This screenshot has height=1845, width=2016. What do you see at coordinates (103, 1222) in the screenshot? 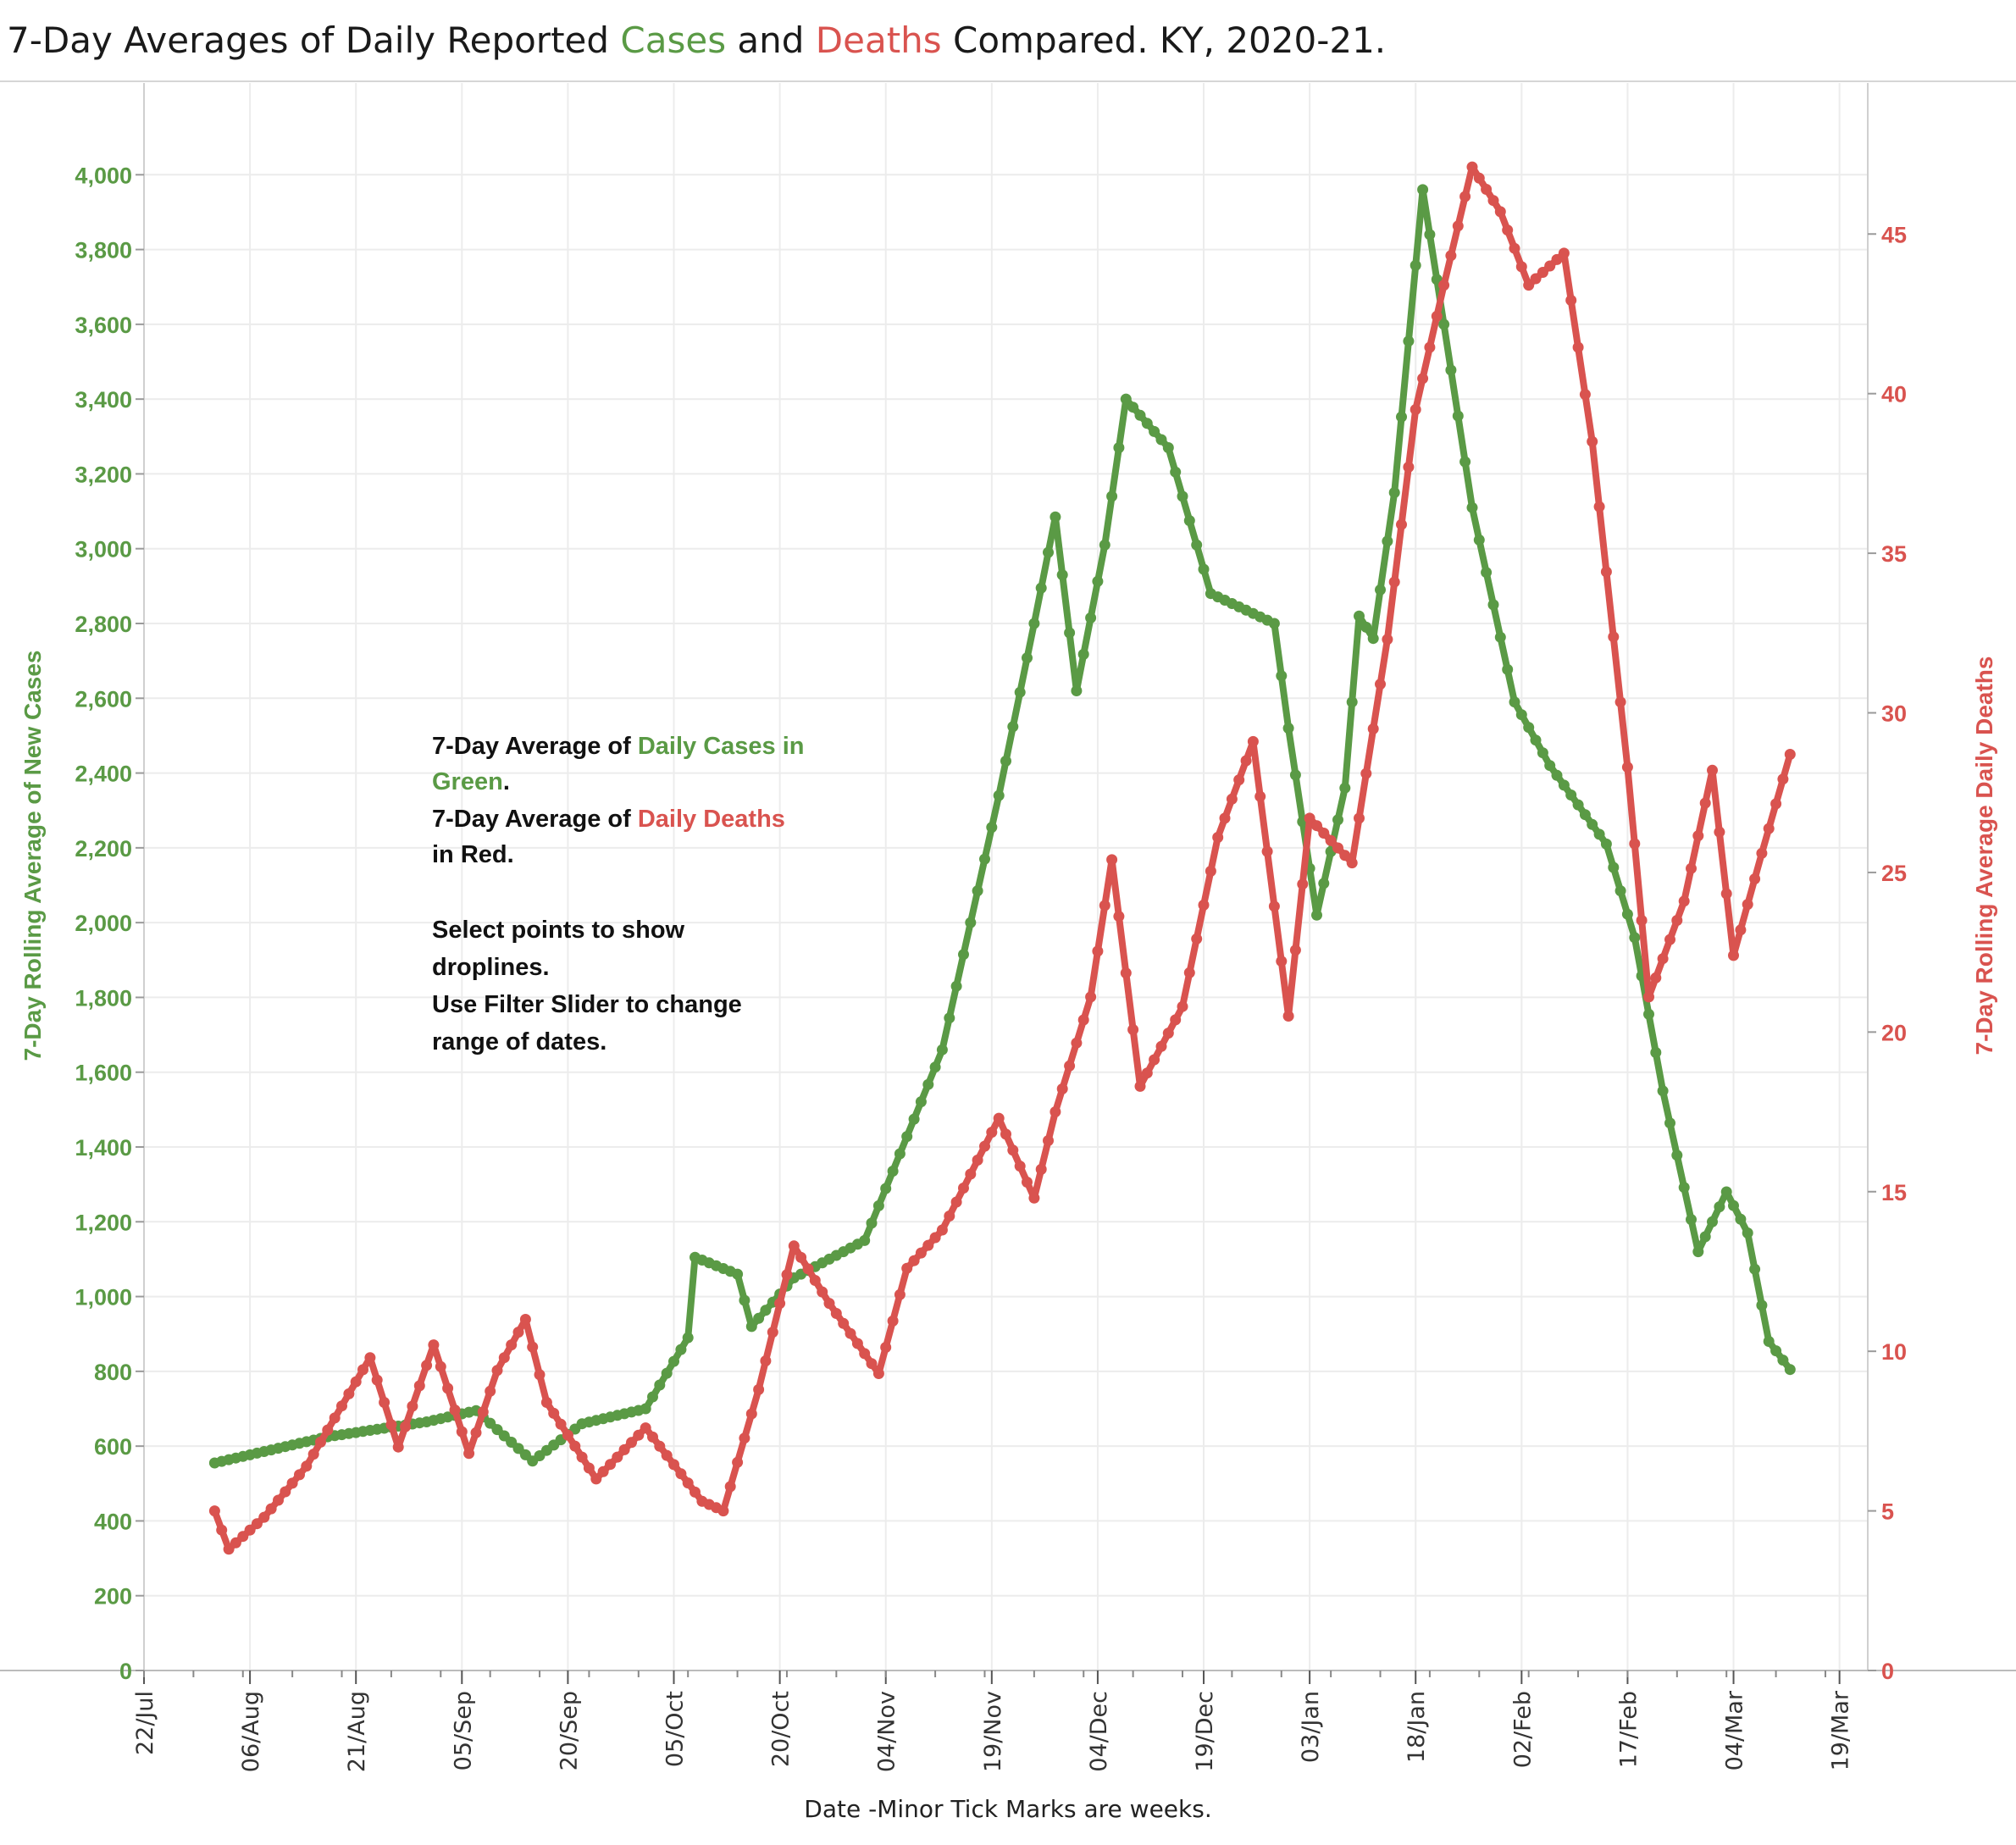
I see `y-tick-label-left: 1,200` at bounding box center [103, 1222].